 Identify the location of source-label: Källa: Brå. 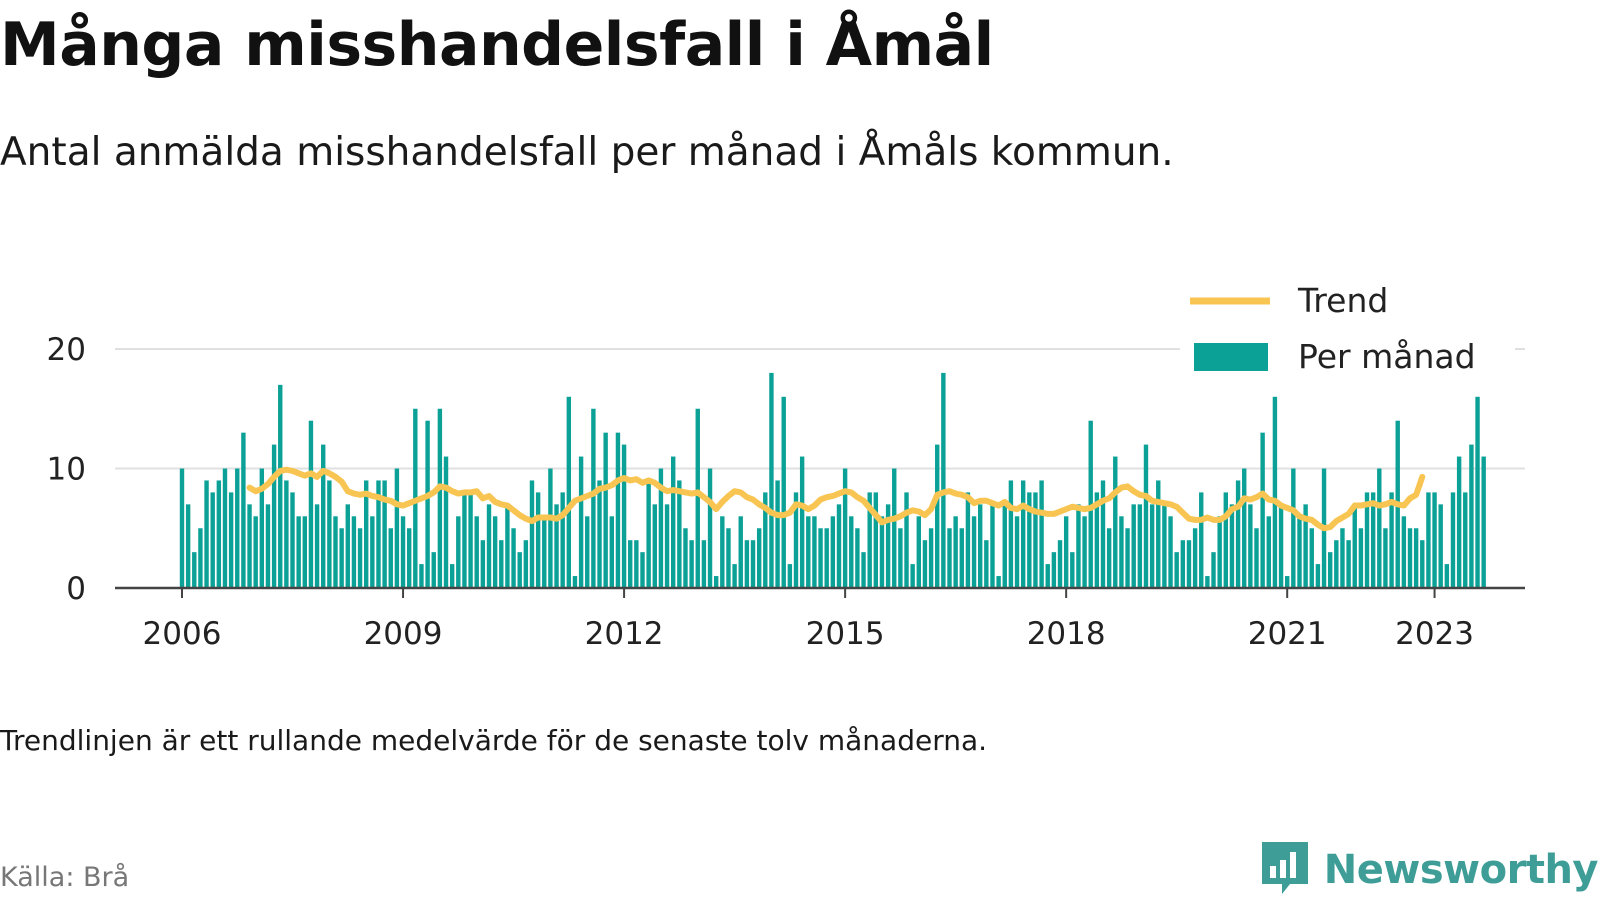
(65, 877).